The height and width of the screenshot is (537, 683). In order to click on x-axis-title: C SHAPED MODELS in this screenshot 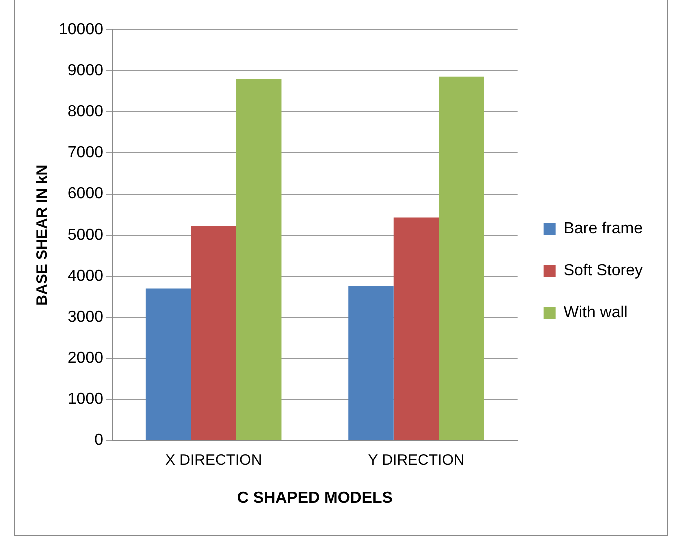, I will do `click(315, 498)`.